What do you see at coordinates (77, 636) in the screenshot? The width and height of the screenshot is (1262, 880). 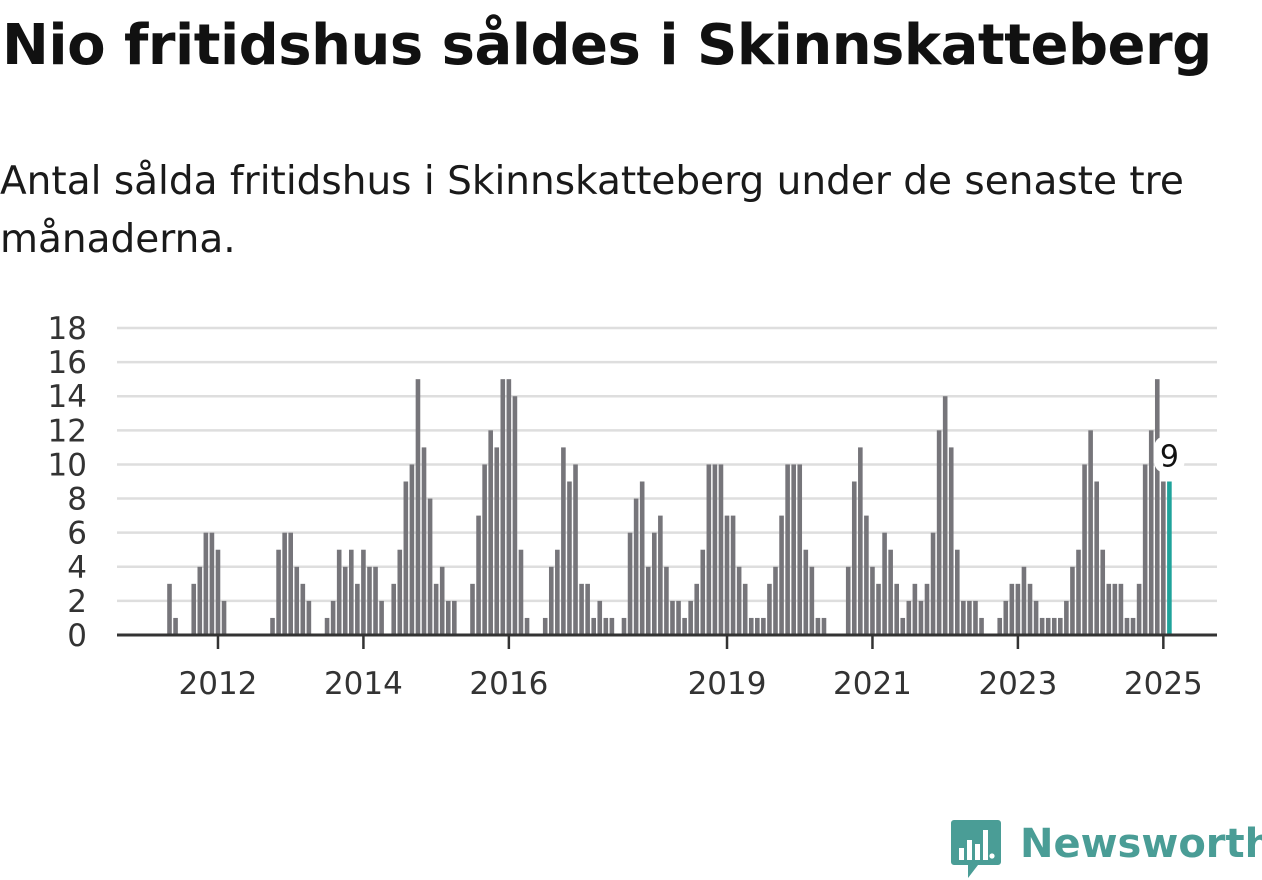 I see `y-tick-label: 0` at bounding box center [77, 636].